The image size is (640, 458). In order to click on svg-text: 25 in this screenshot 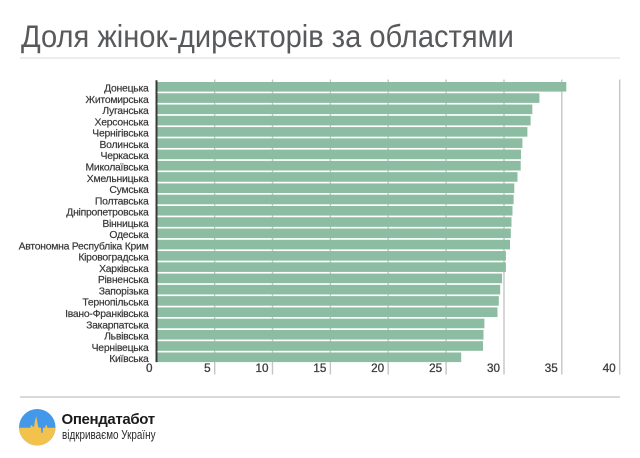, I will do `click(436, 368)`.